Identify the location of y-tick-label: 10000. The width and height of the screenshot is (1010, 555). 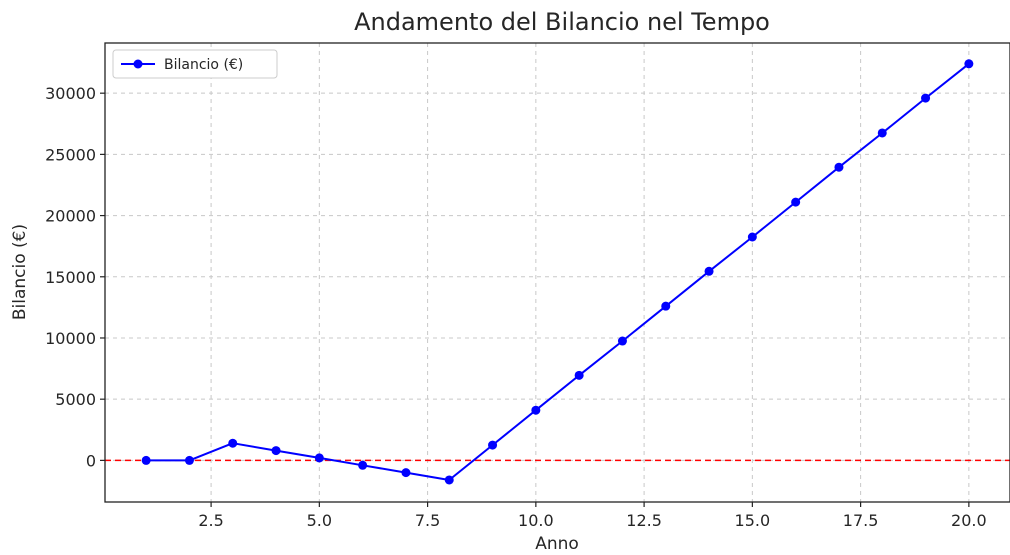
(70, 338).